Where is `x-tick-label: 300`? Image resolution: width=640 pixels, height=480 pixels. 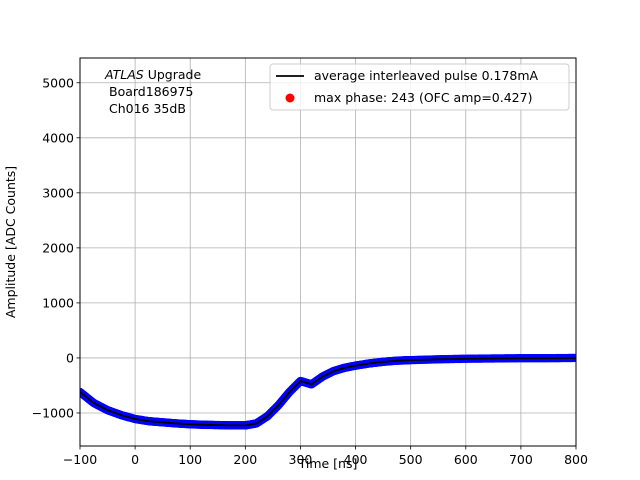
x-tick-label: 300 is located at coordinates (301, 459).